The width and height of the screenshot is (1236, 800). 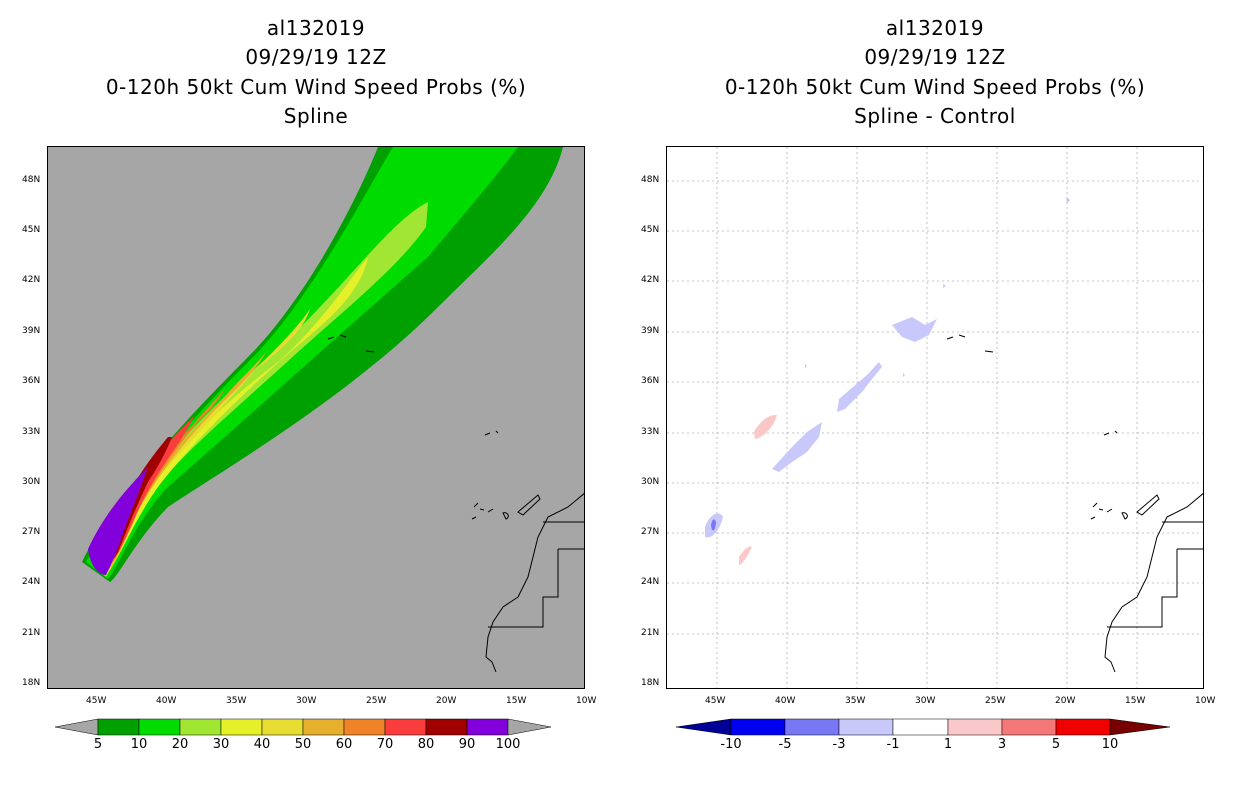 What do you see at coordinates (467, 744) in the screenshot?
I see `cb-label: 90` at bounding box center [467, 744].